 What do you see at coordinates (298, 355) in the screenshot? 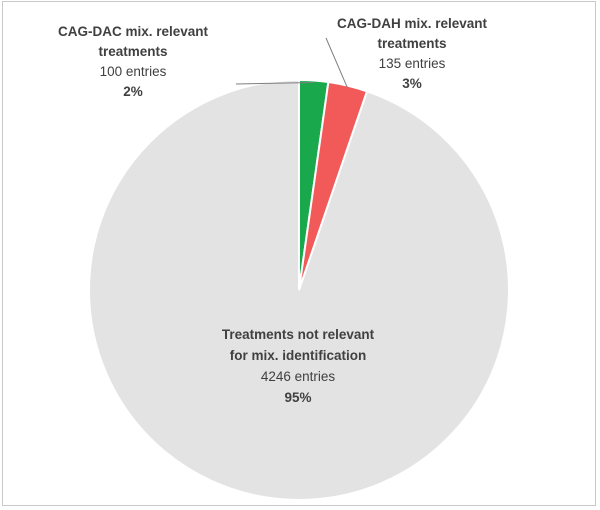
I see `label-not-relevant-line2: for mix. identification` at bounding box center [298, 355].